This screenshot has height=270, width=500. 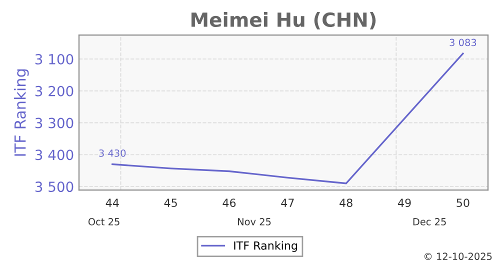 What do you see at coordinates (104, 222) in the screenshot?
I see `x2-tick-label: Oct 25` at bounding box center [104, 222].